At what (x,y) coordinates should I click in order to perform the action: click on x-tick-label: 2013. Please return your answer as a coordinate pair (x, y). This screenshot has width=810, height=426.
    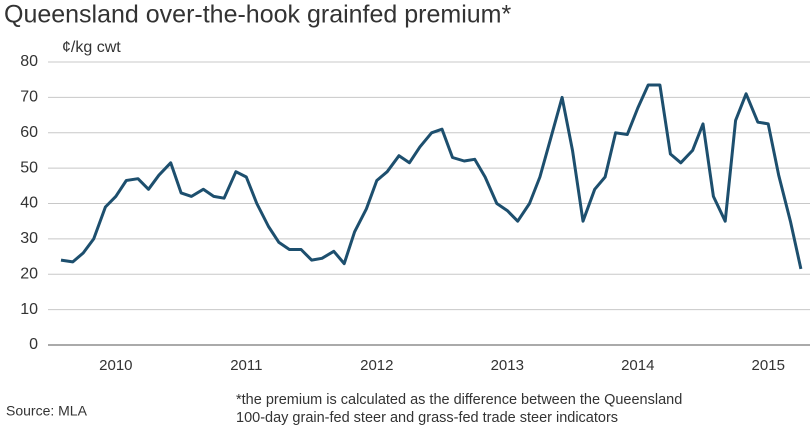
    Looking at the image, I should click on (507, 365).